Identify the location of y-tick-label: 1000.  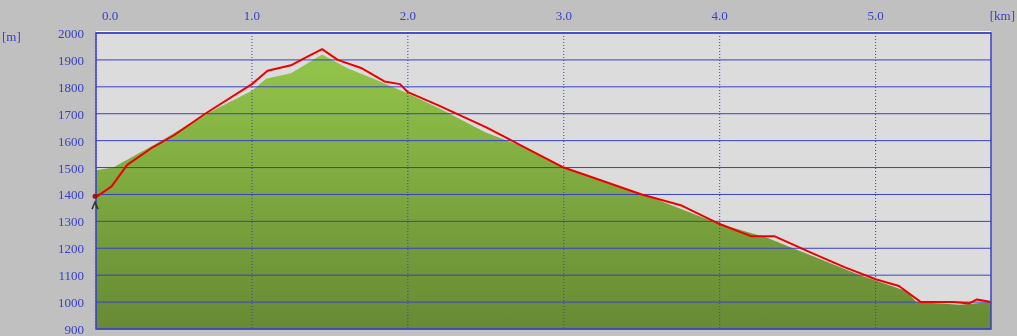
(71, 303).